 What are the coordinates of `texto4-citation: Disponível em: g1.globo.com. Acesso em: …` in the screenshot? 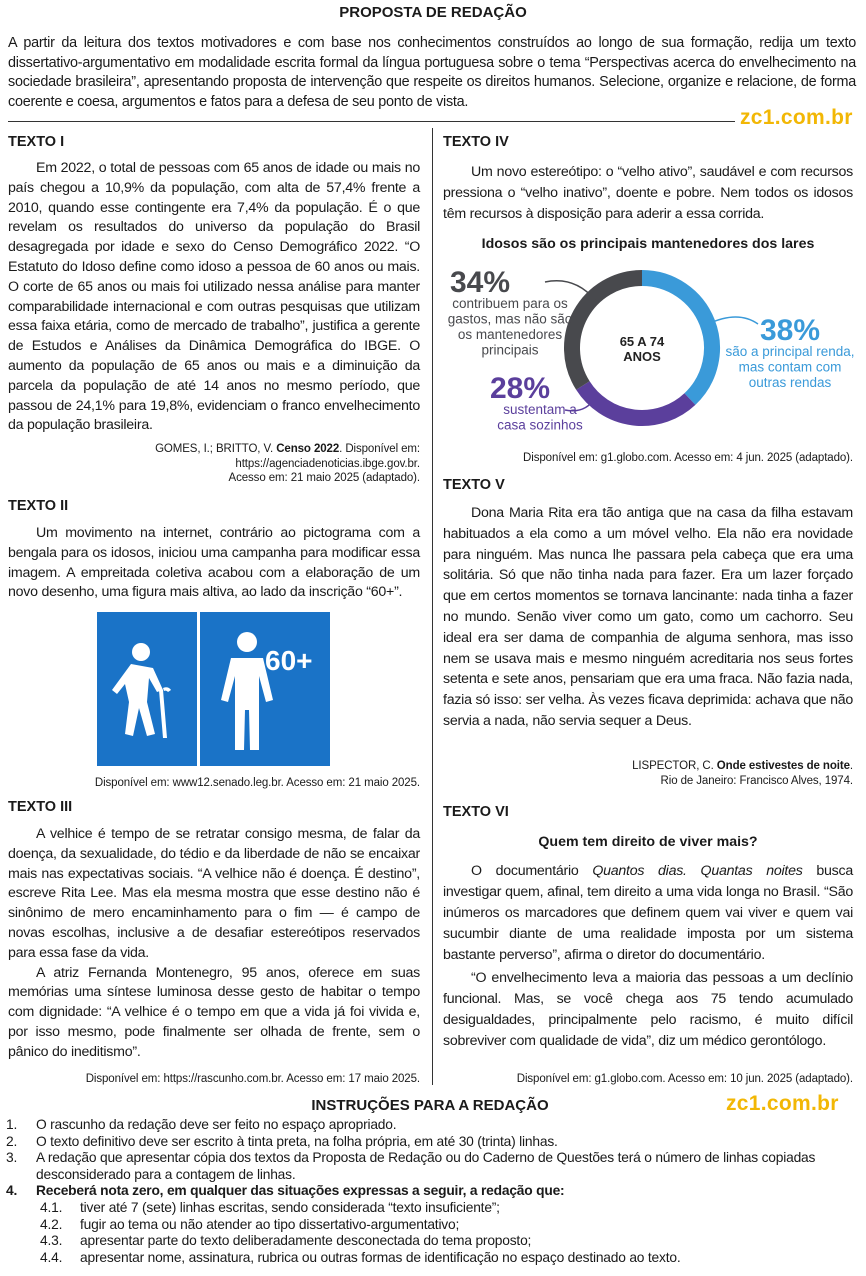 It's located at (688, 458).